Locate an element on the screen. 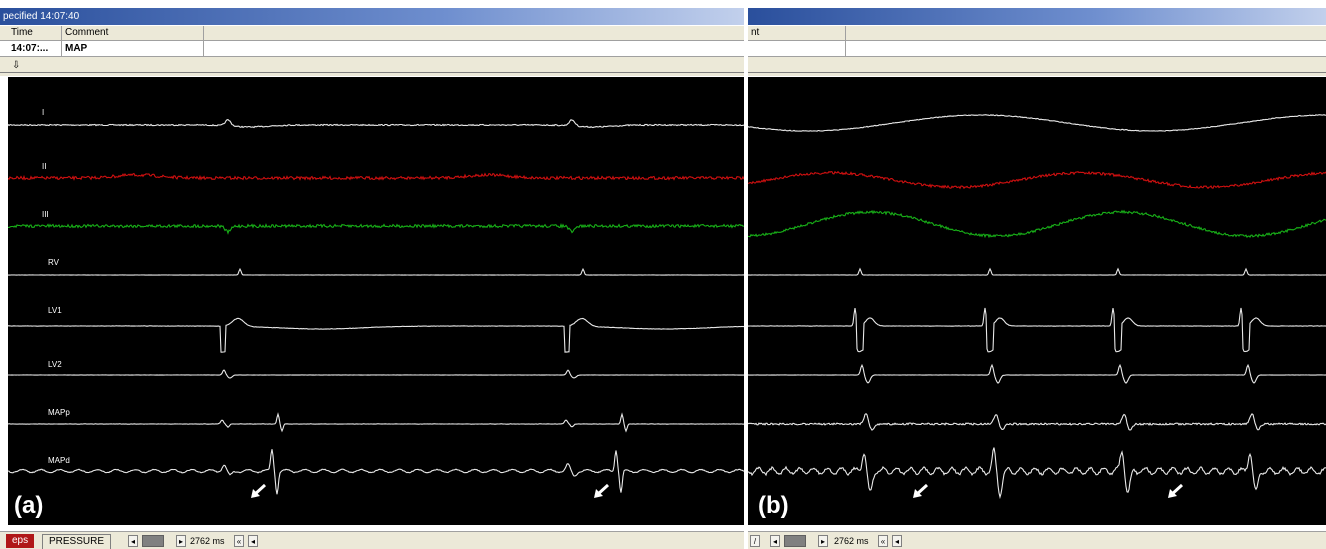 This screenshot has width=1326, height=549. panel-label-a: (a) is located at coordinates (29, 505).